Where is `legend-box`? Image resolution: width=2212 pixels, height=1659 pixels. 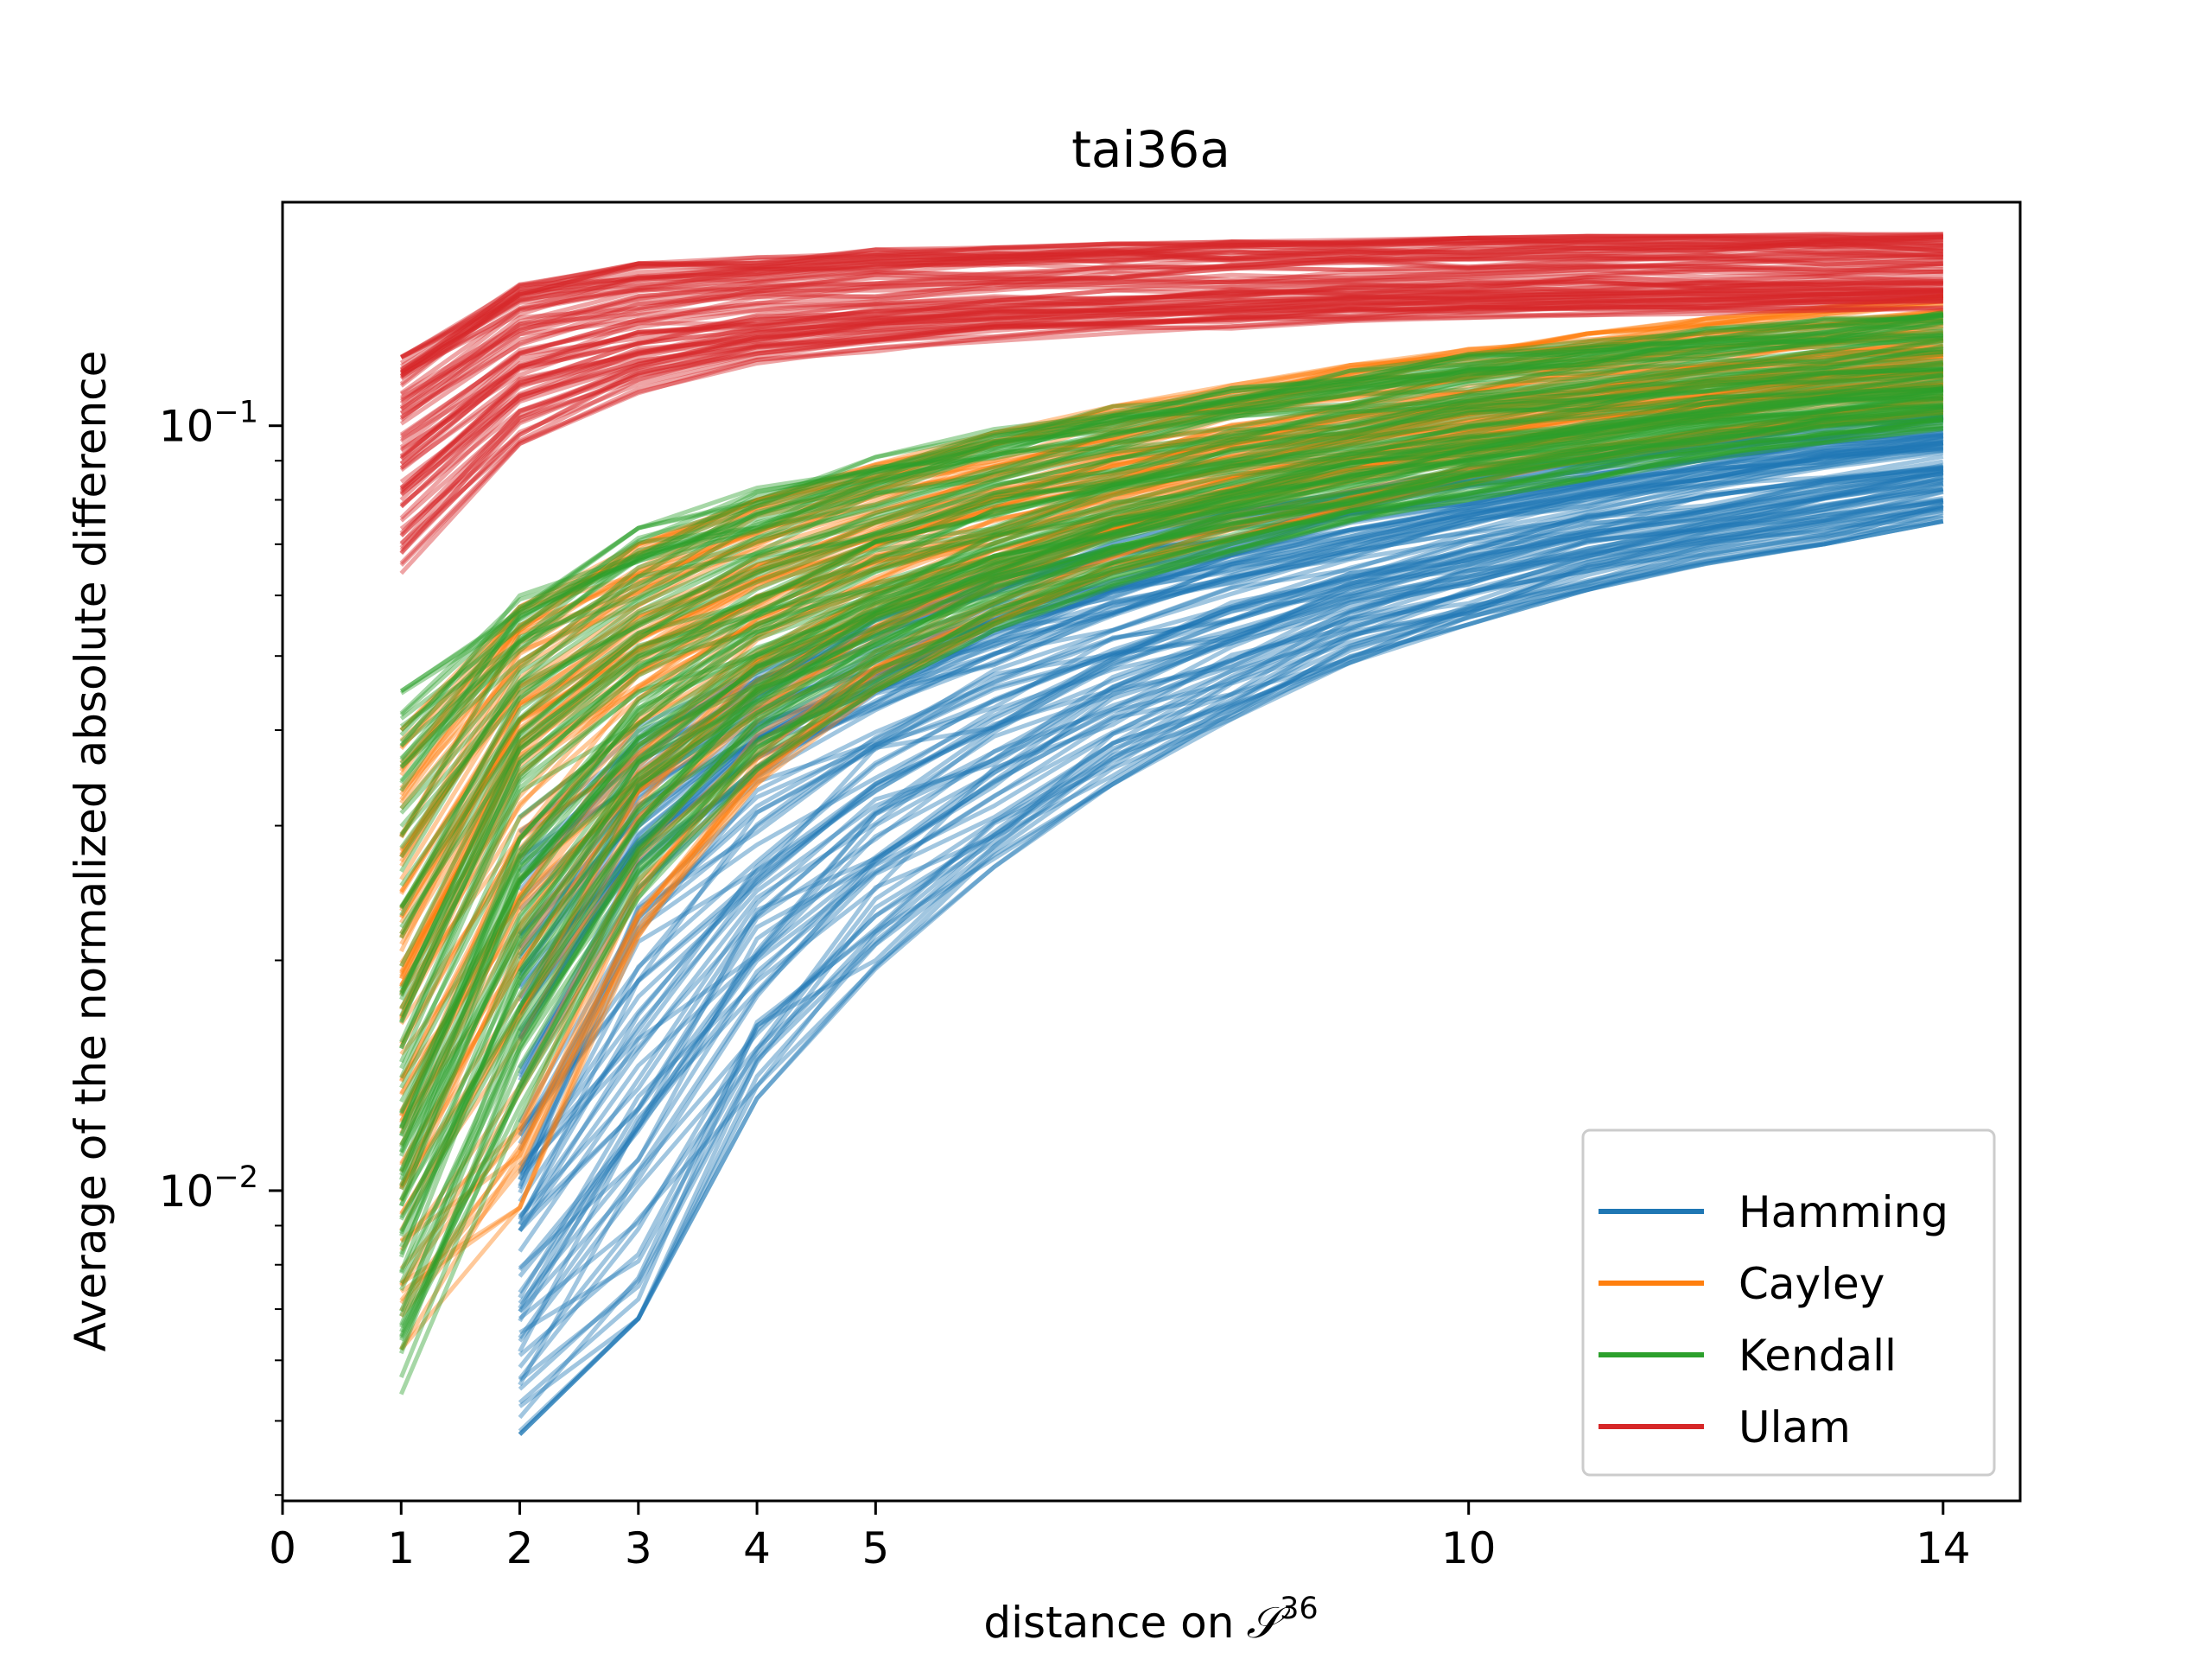
legend-box is located at coordinates (1788, 1302).